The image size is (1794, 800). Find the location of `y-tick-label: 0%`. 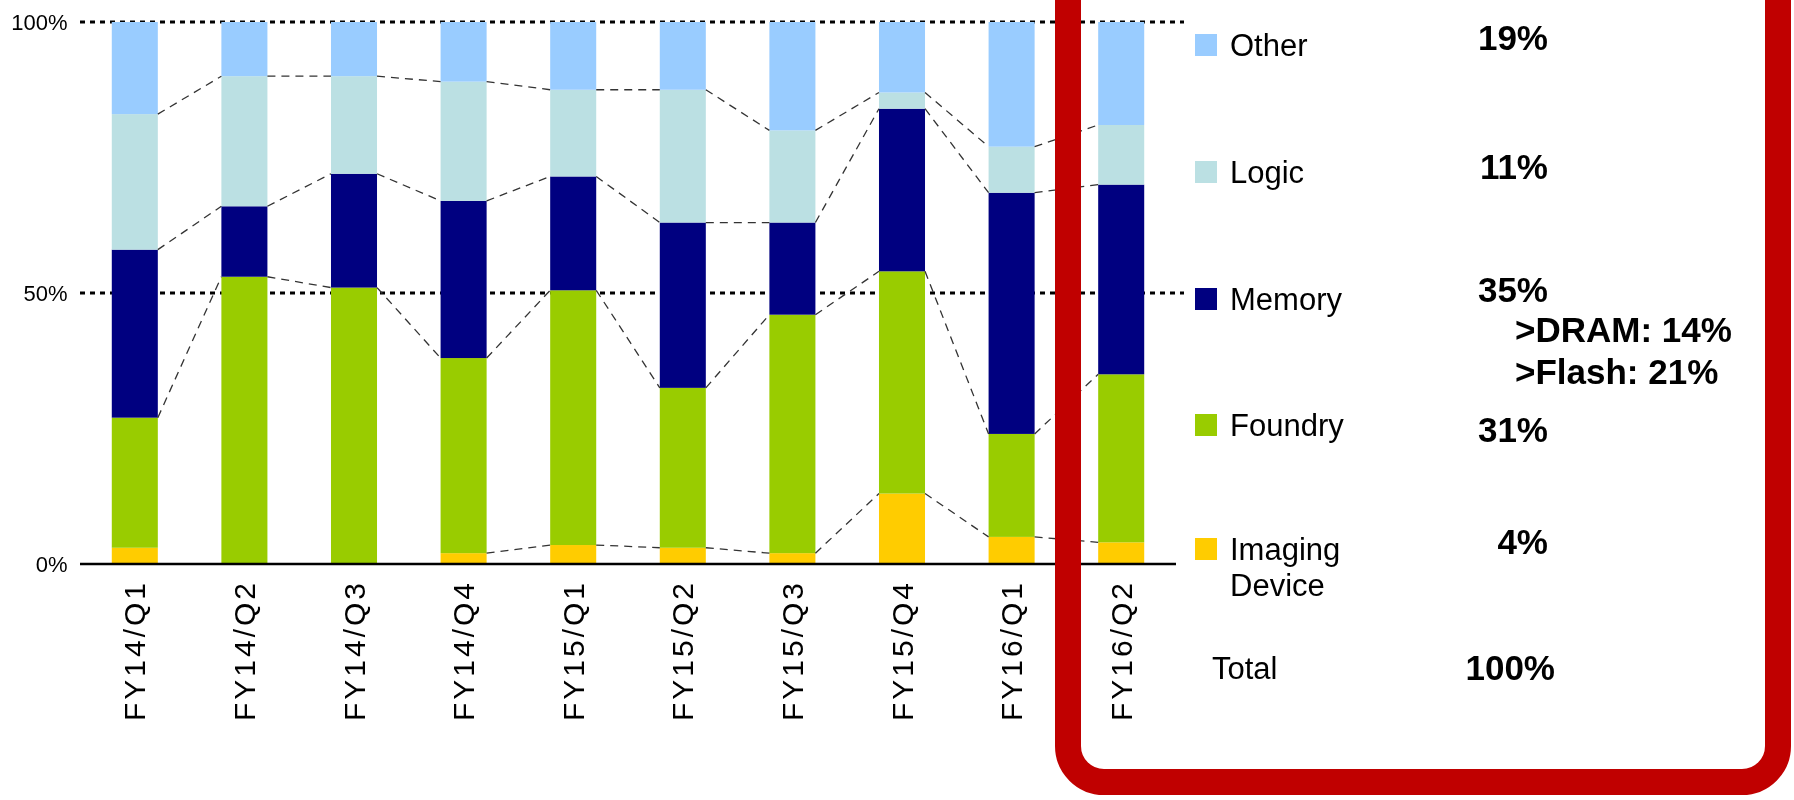

y-tick-label: 0% is located at coordinates (51, 564).